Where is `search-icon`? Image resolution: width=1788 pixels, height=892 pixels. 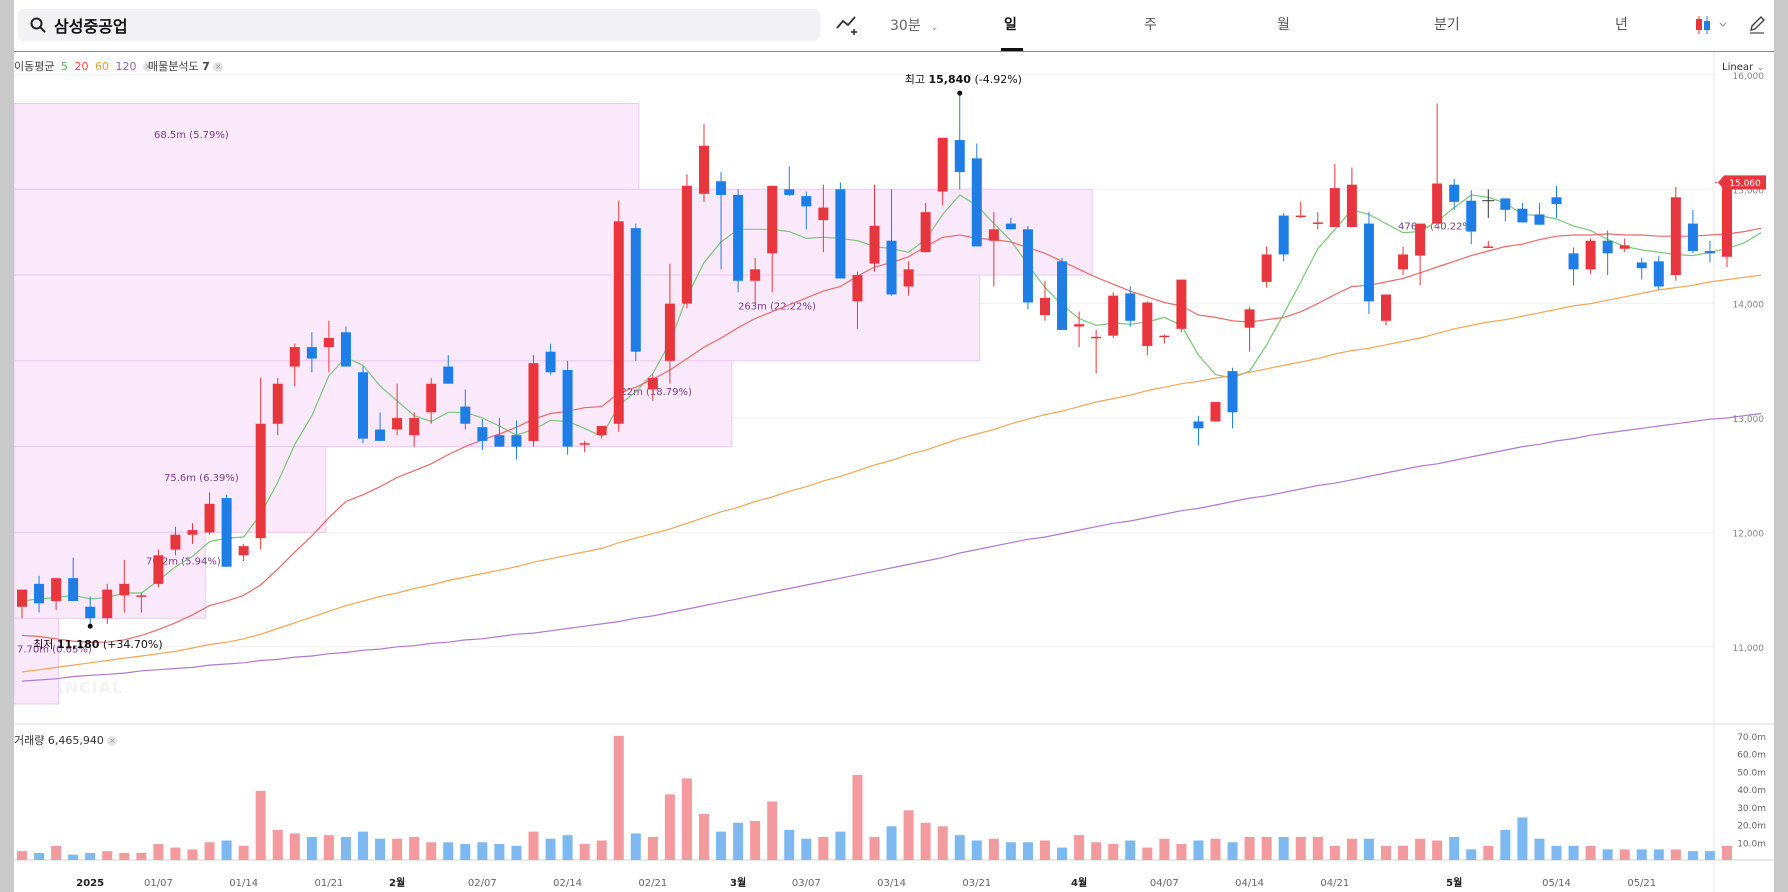 search-icon is located at coordinates (38, 25).